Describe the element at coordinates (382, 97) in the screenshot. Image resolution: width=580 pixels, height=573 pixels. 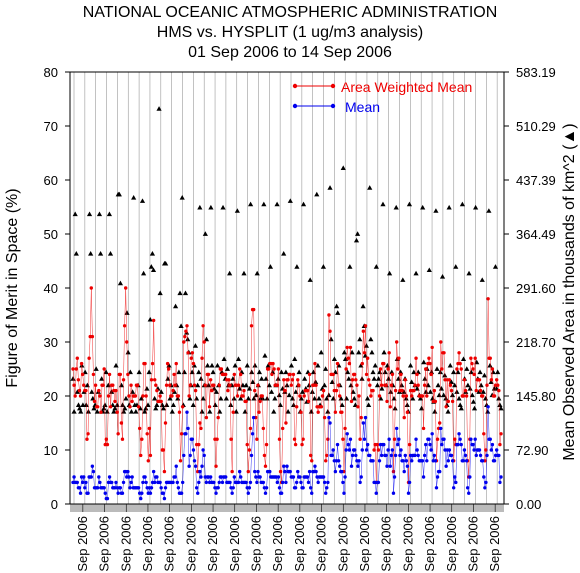
I see `legend: Area Weighted Mean Mean` at that location.